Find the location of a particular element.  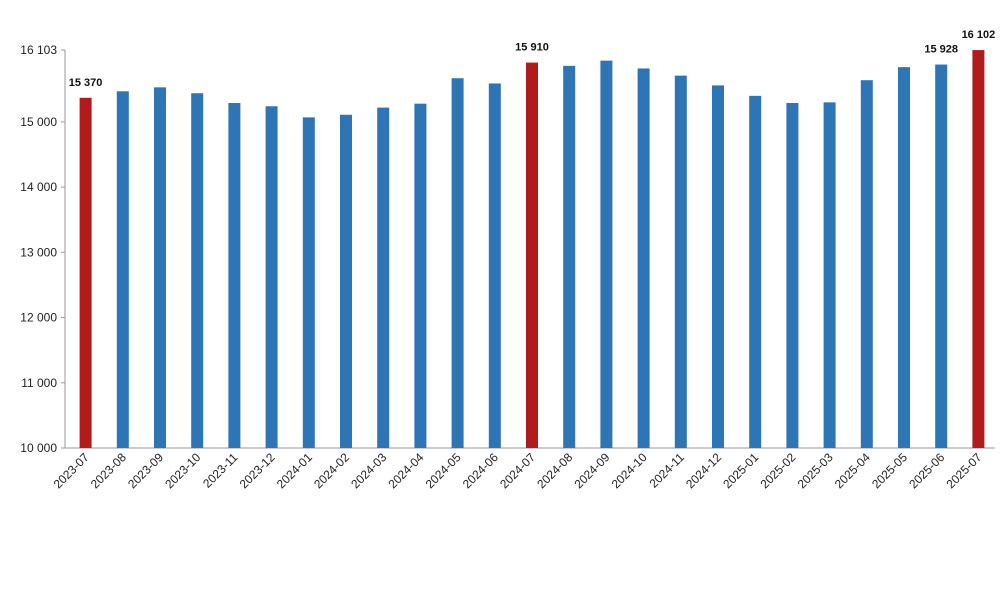

x-tick-label: 2023-12 is located at coordinates (257, 470).